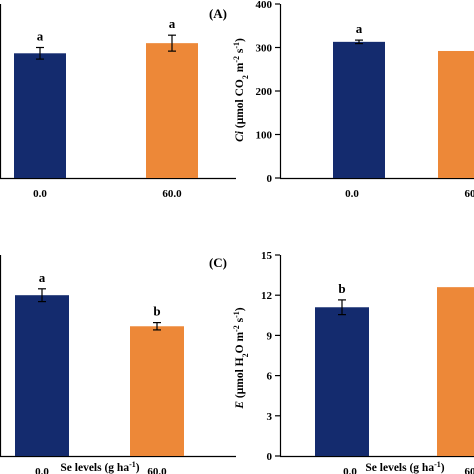  Describe the element at coordinates (264, 49) in the screenshot. I see `y-tick-label: 300` at that location.